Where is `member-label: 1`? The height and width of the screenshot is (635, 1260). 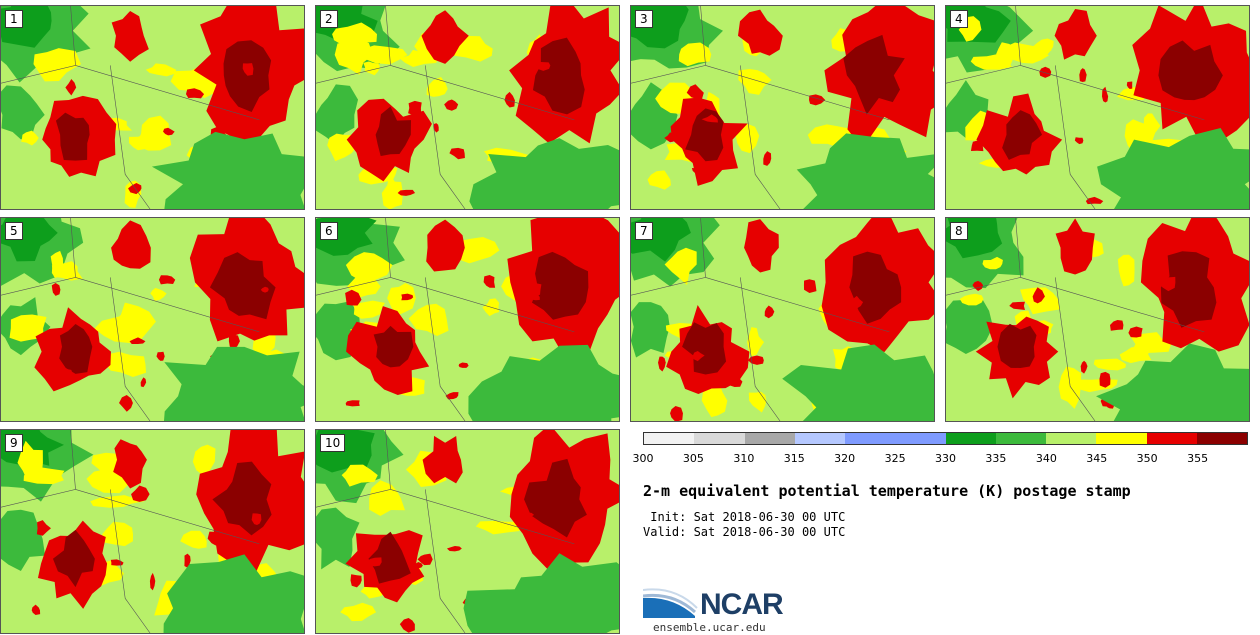
member-label: 1 is located at coordinates (14, 19).